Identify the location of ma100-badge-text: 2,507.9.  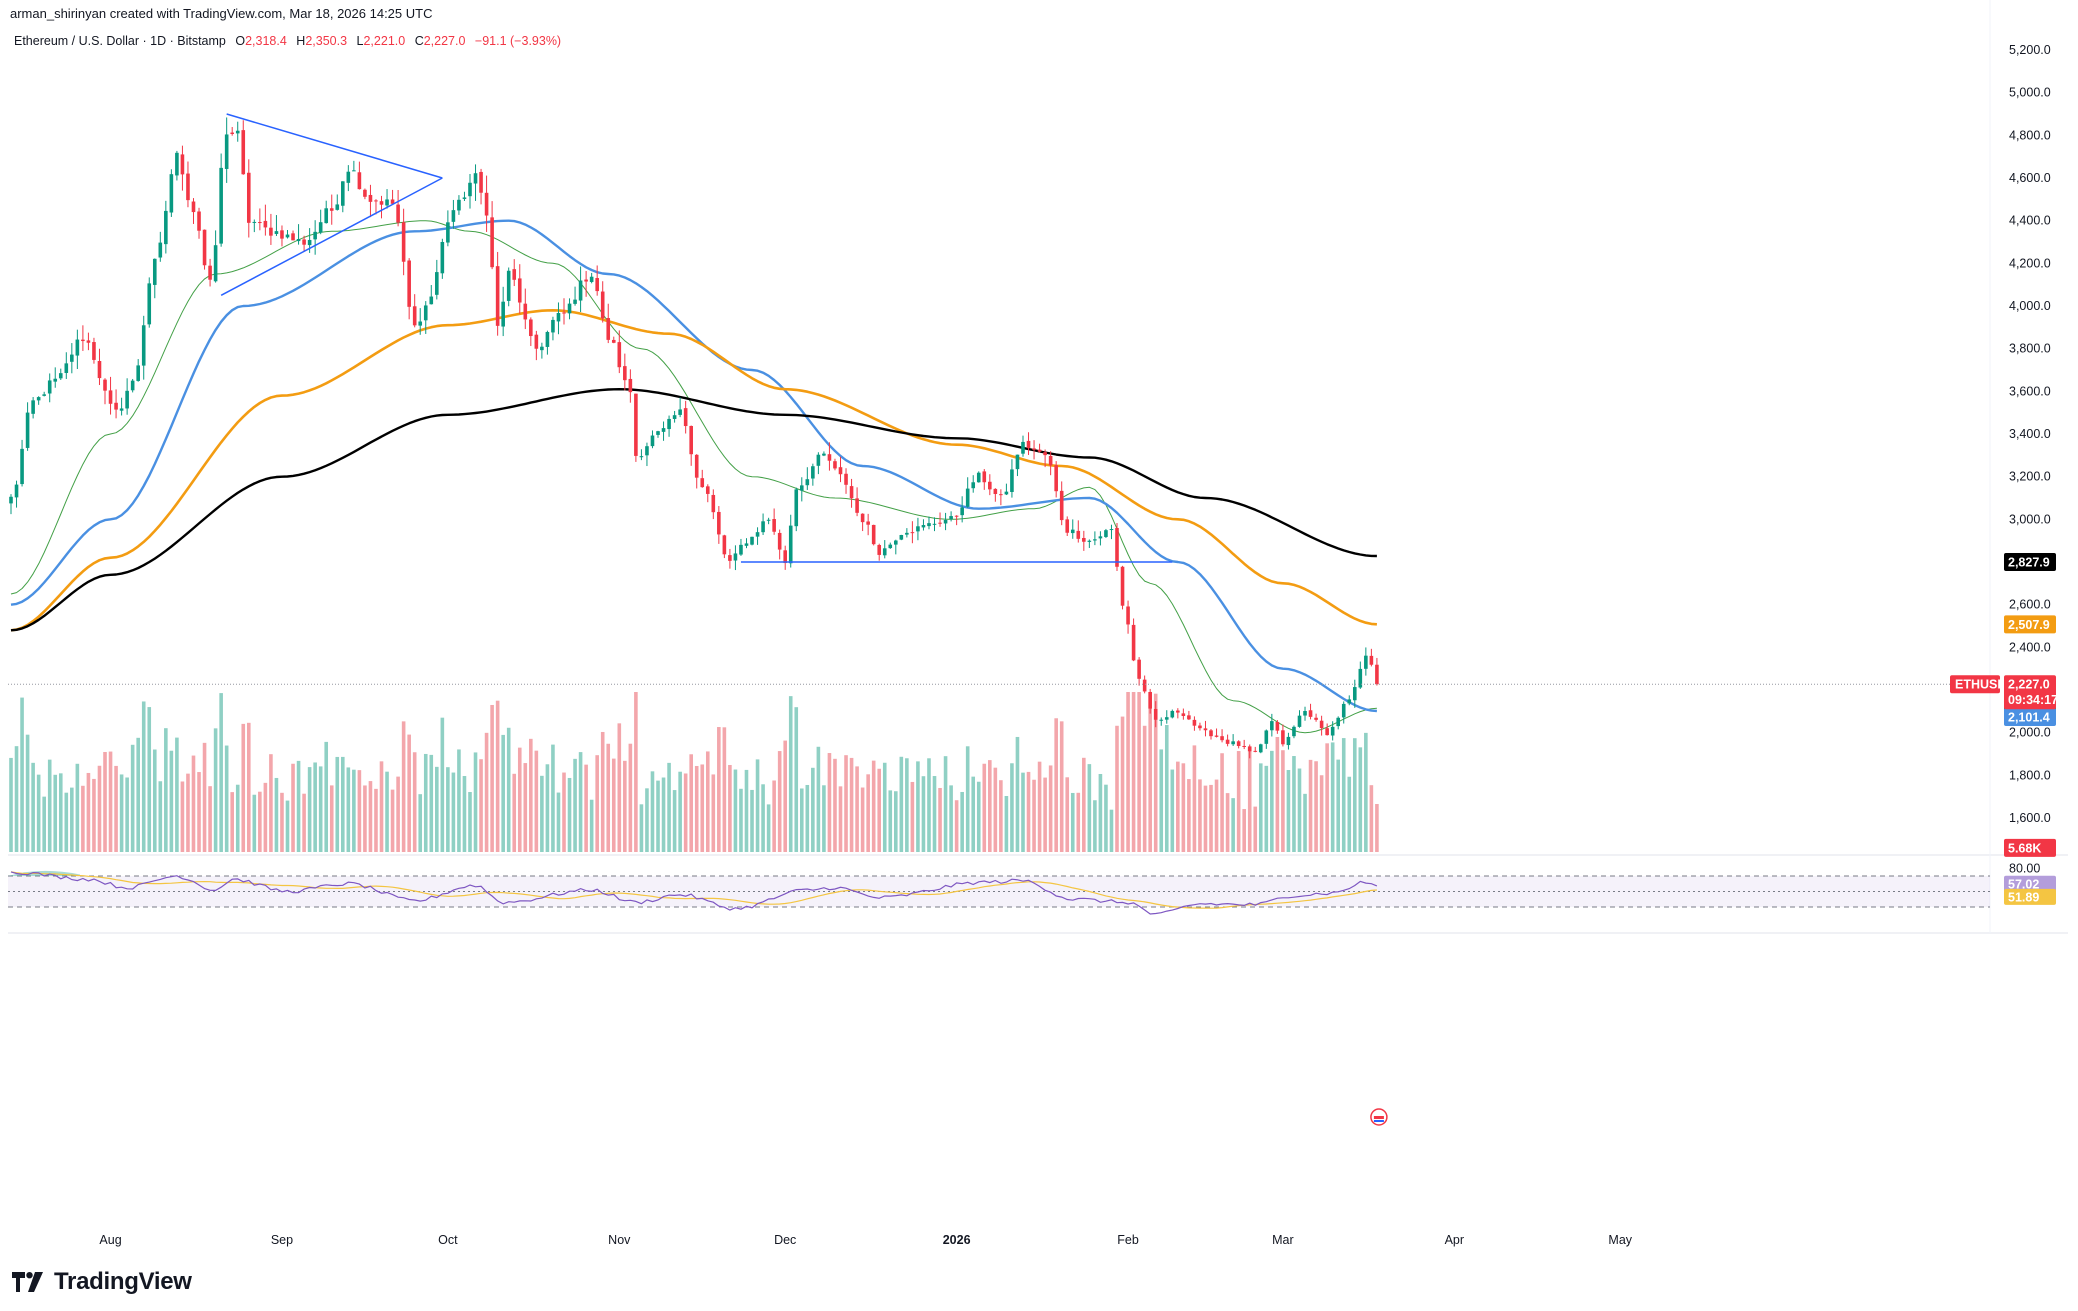
(2029, 625).